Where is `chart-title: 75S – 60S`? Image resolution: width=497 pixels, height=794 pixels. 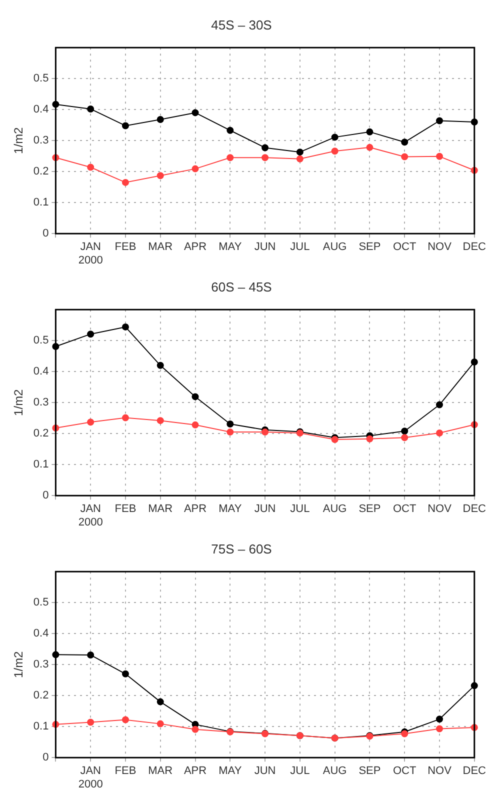 chart-title: 75S – 60S is located at coordinates (241, 548).